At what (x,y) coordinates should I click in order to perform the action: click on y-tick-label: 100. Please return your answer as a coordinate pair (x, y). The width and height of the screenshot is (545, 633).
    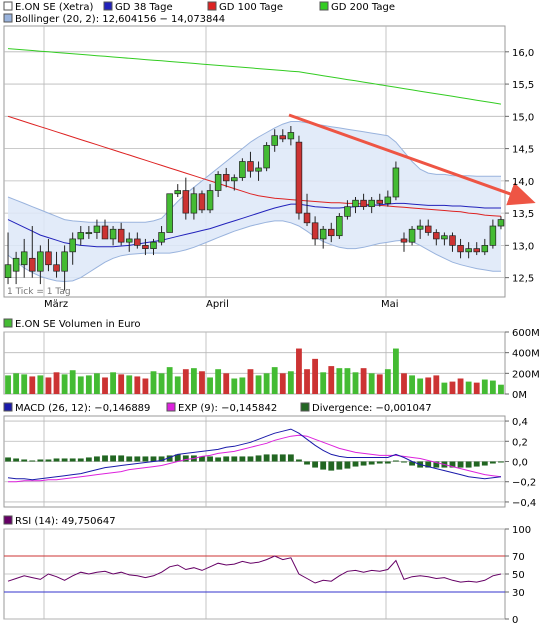
    Looking at the image, I should click on (521, 530).